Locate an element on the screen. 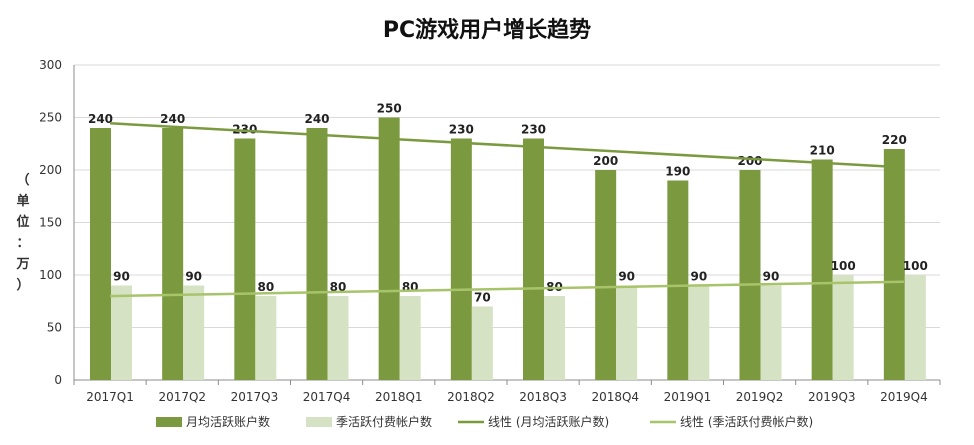  legend-quarterly-paying-label: 季活跃付费帐户数 is located at coordinates (384, 421).